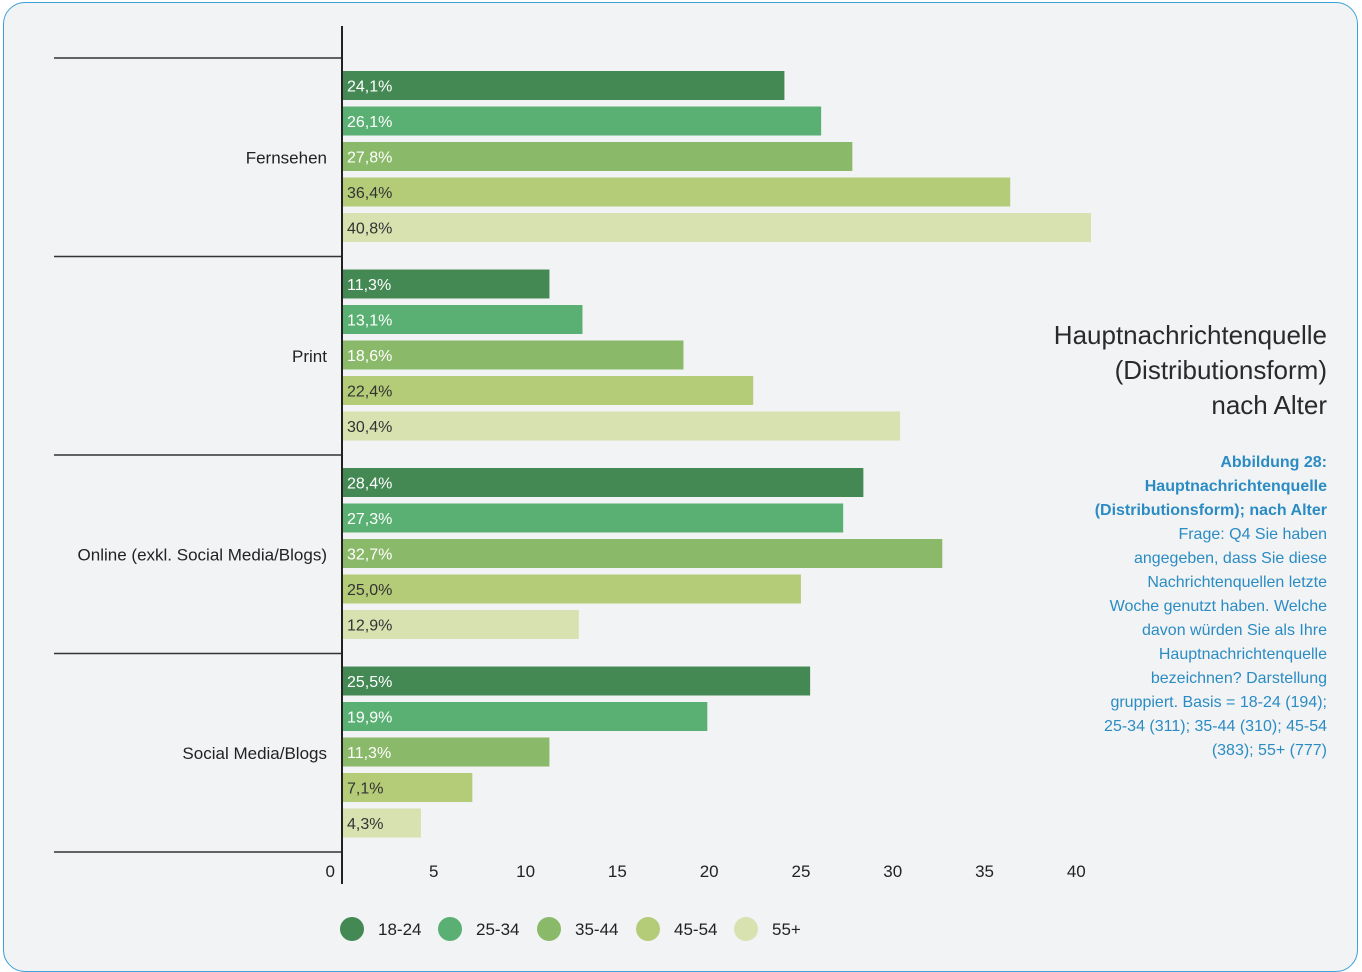 Image resolution: width=1362 pixels, height=972 pixels. What do you see at coordinates (369, 229) in the screenshot?
I see `bar-value-label: 40,8%` at bounding box center [369, 229].